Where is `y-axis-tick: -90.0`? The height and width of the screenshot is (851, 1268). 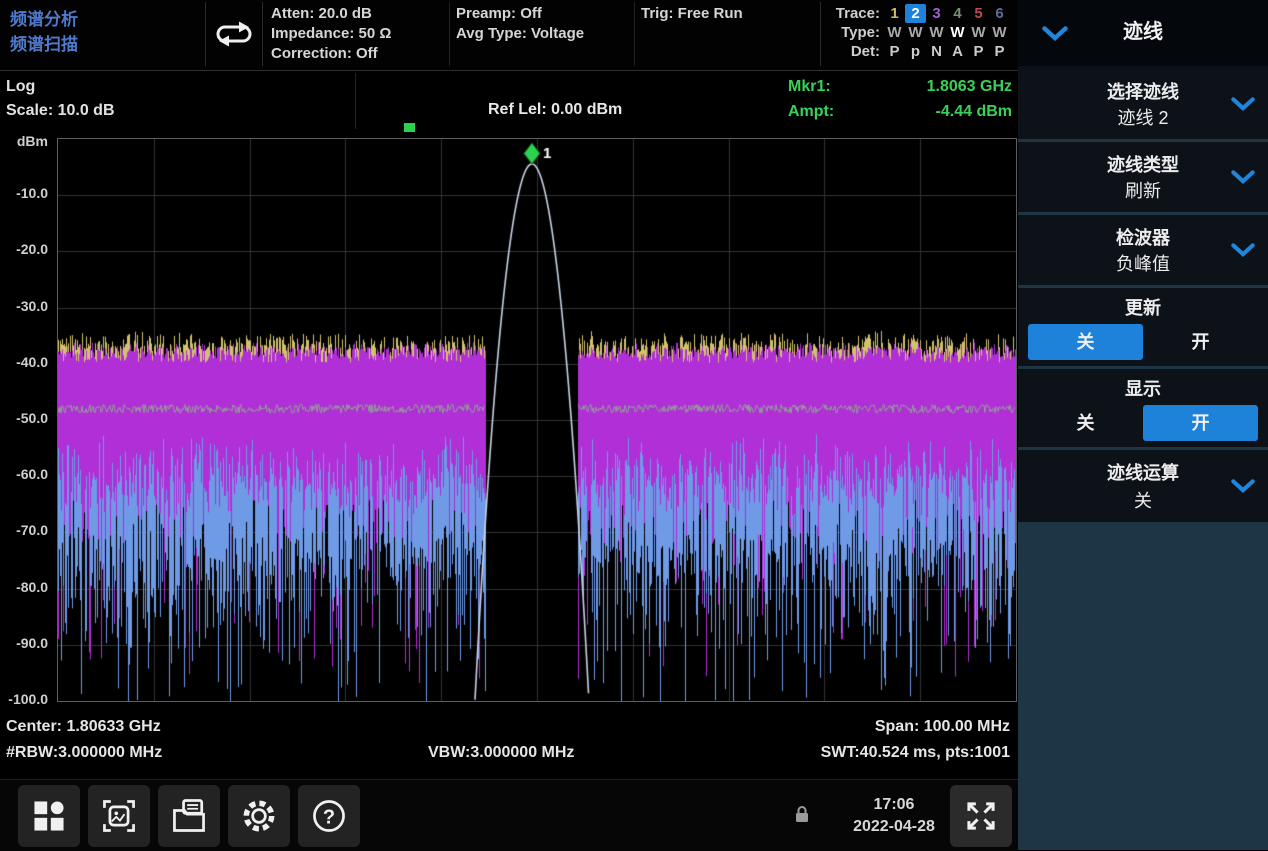
y-axis-tick: -90.0 is located at coordinates (32, 642).